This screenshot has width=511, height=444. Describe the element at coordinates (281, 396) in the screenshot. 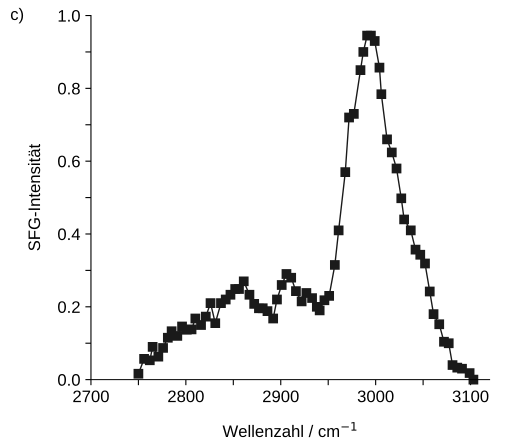

I see `x-tick-label: 2900` at that location.